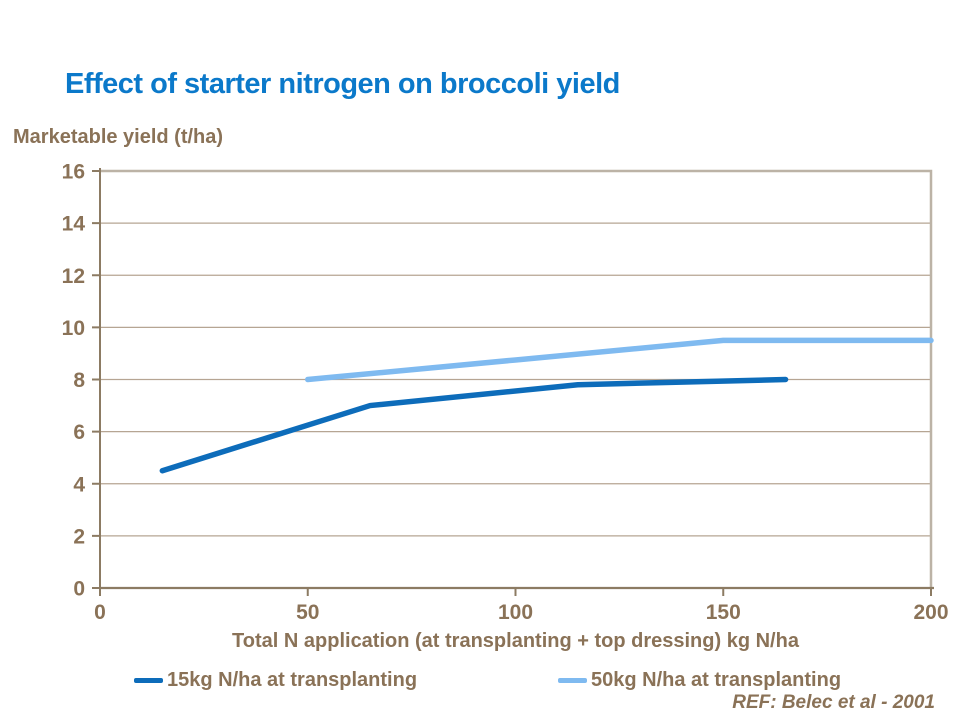  What do you see at coordinates (833, 702) in the screenshot?
I see `reference-note: REF: Belec et al - 2001` at bounding box center [833, 702].